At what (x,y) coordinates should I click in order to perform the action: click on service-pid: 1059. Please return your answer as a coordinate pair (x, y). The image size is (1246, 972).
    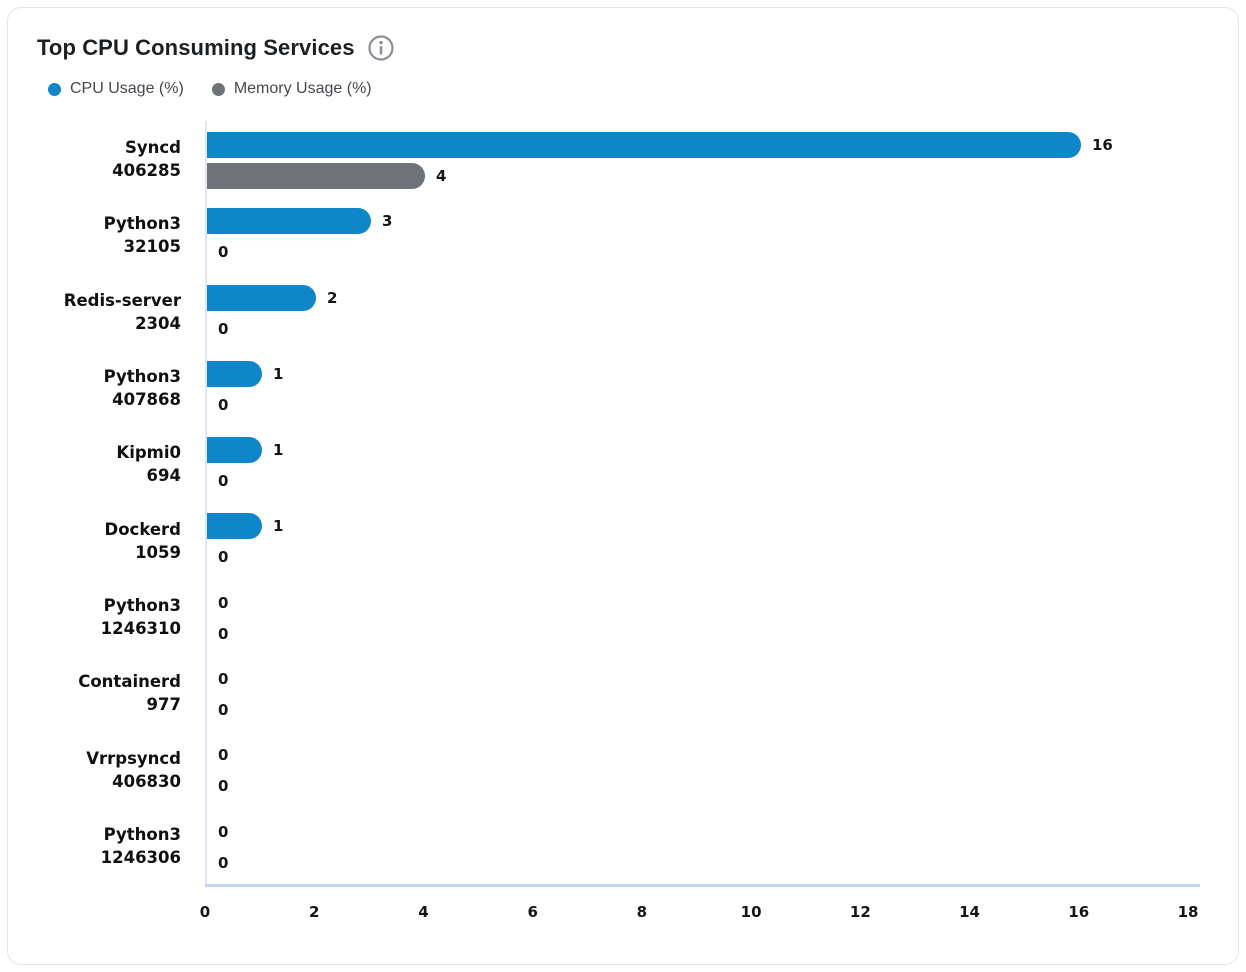
    Looking at the image, I should click on (158, 552).